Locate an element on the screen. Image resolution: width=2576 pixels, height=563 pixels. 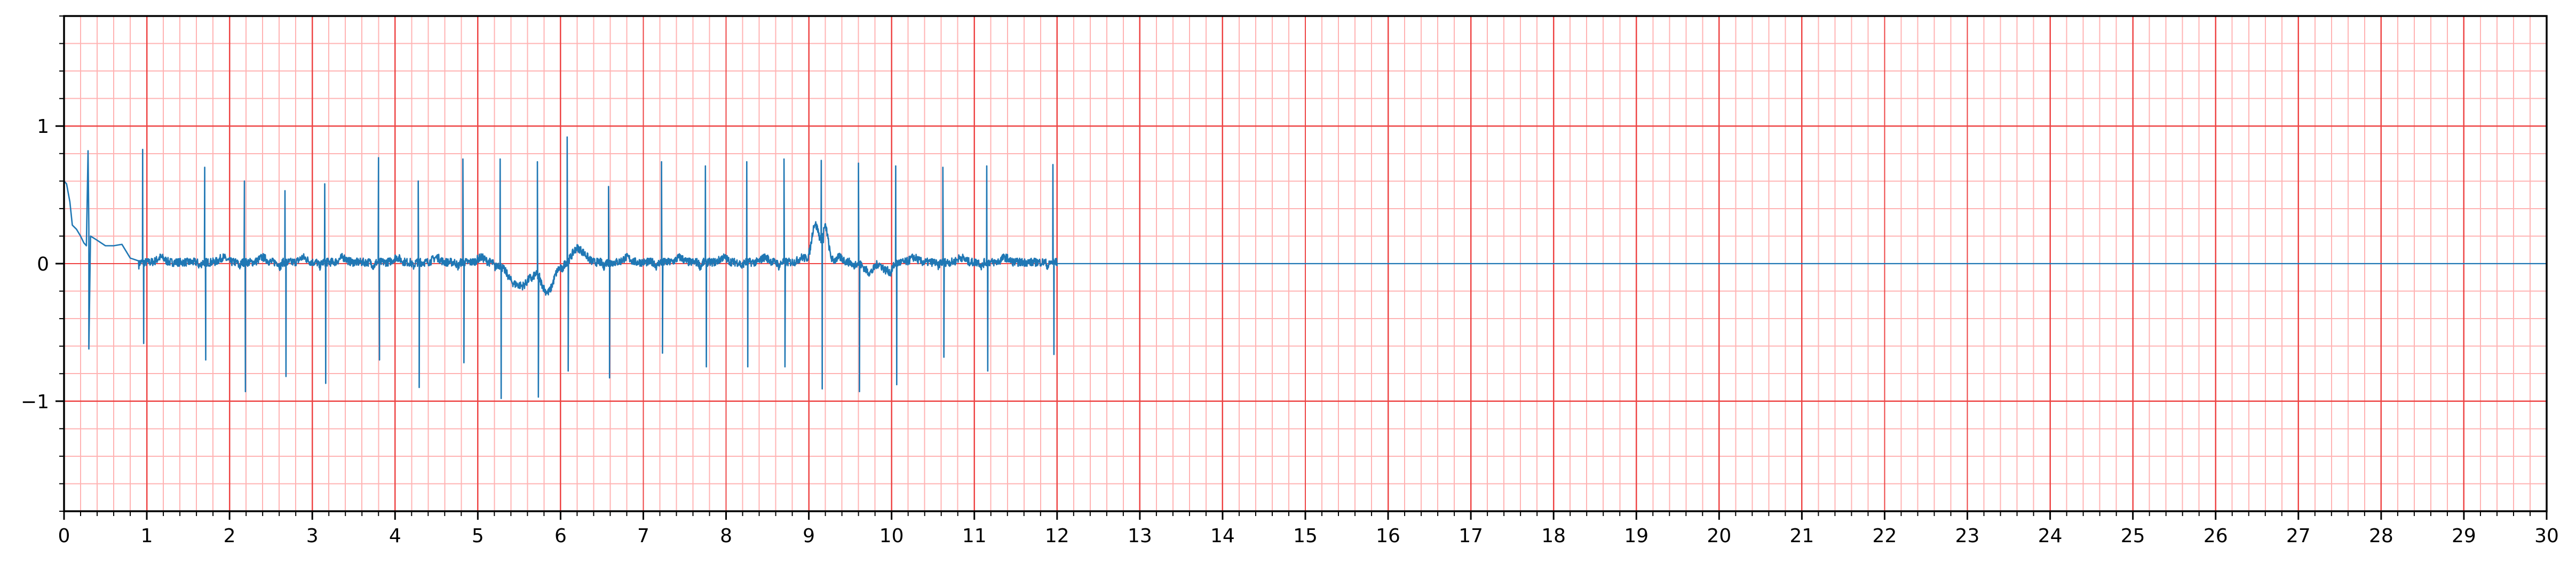
x-tick-label: 18 is located at coordinates (1554, 536).